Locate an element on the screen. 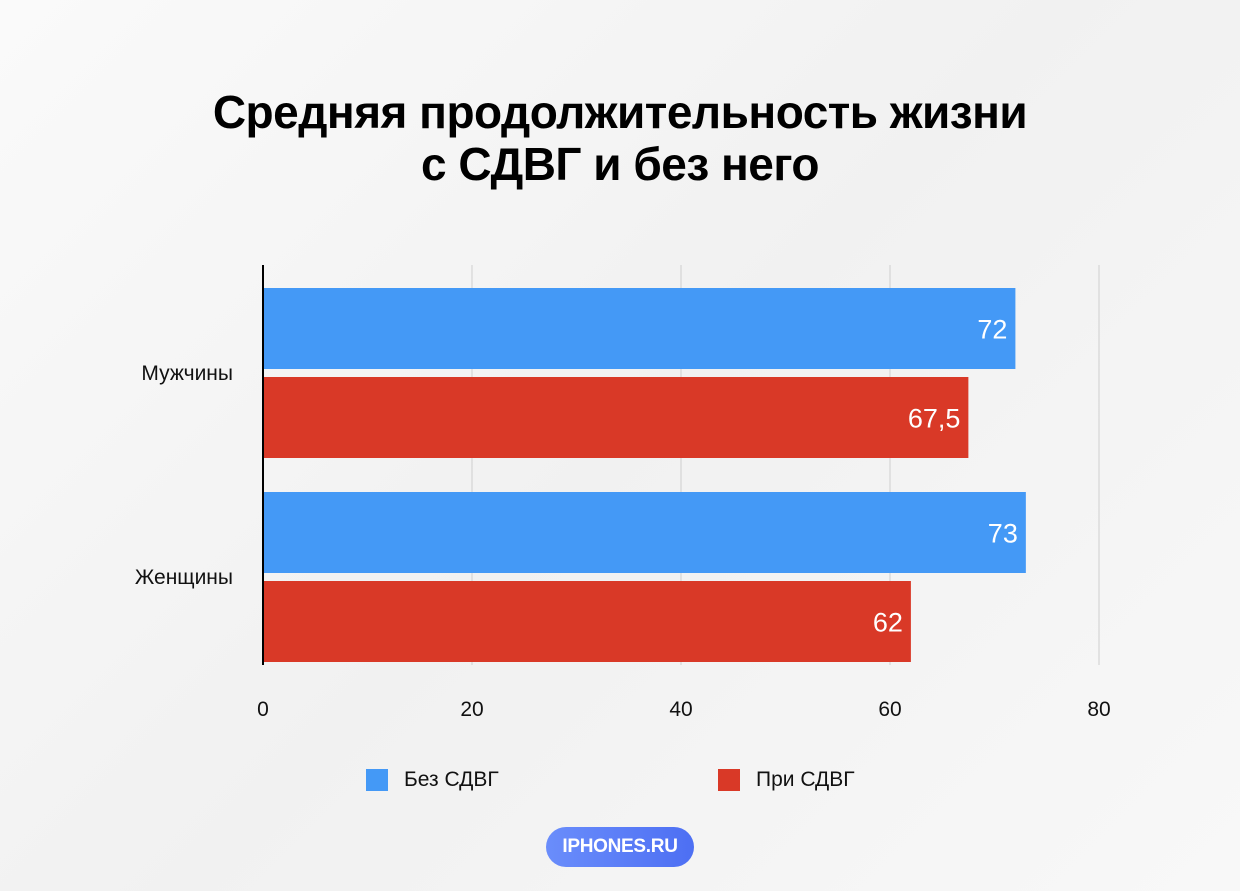 This screenshot has height=891, width=1240. x-tick-label-0: 0 is located at coordinates (263, 709).